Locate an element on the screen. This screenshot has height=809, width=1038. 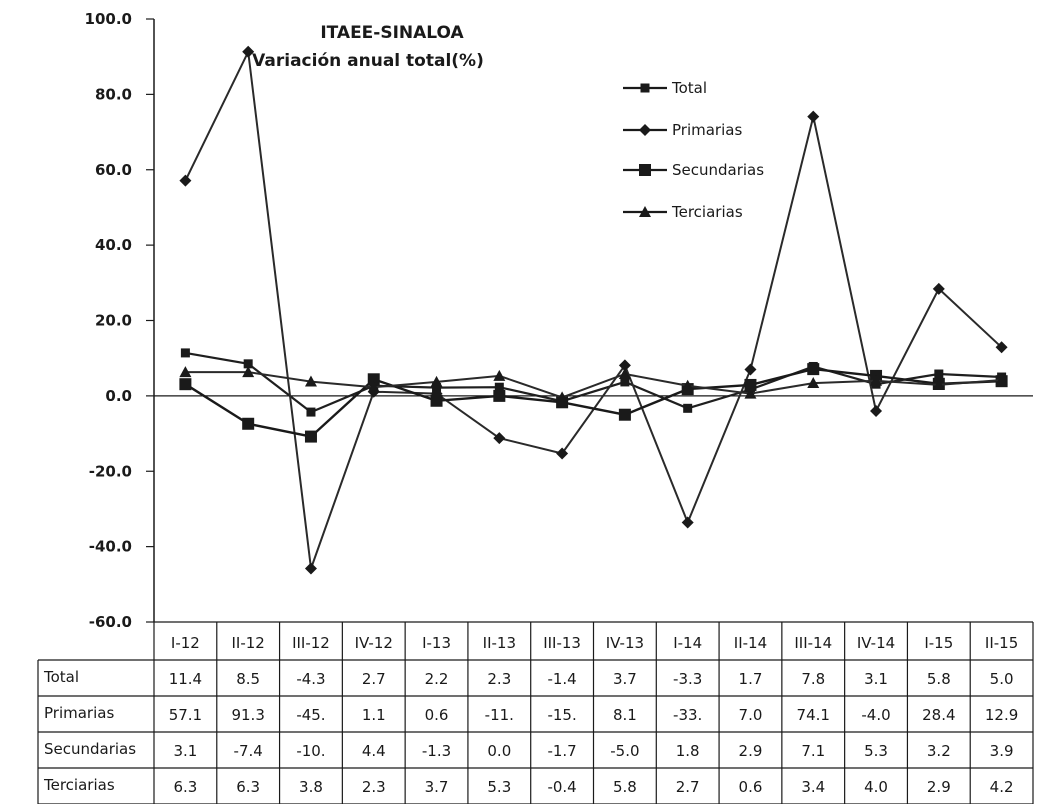
table-cell: 3.1 is located at coordinates (185, 751).